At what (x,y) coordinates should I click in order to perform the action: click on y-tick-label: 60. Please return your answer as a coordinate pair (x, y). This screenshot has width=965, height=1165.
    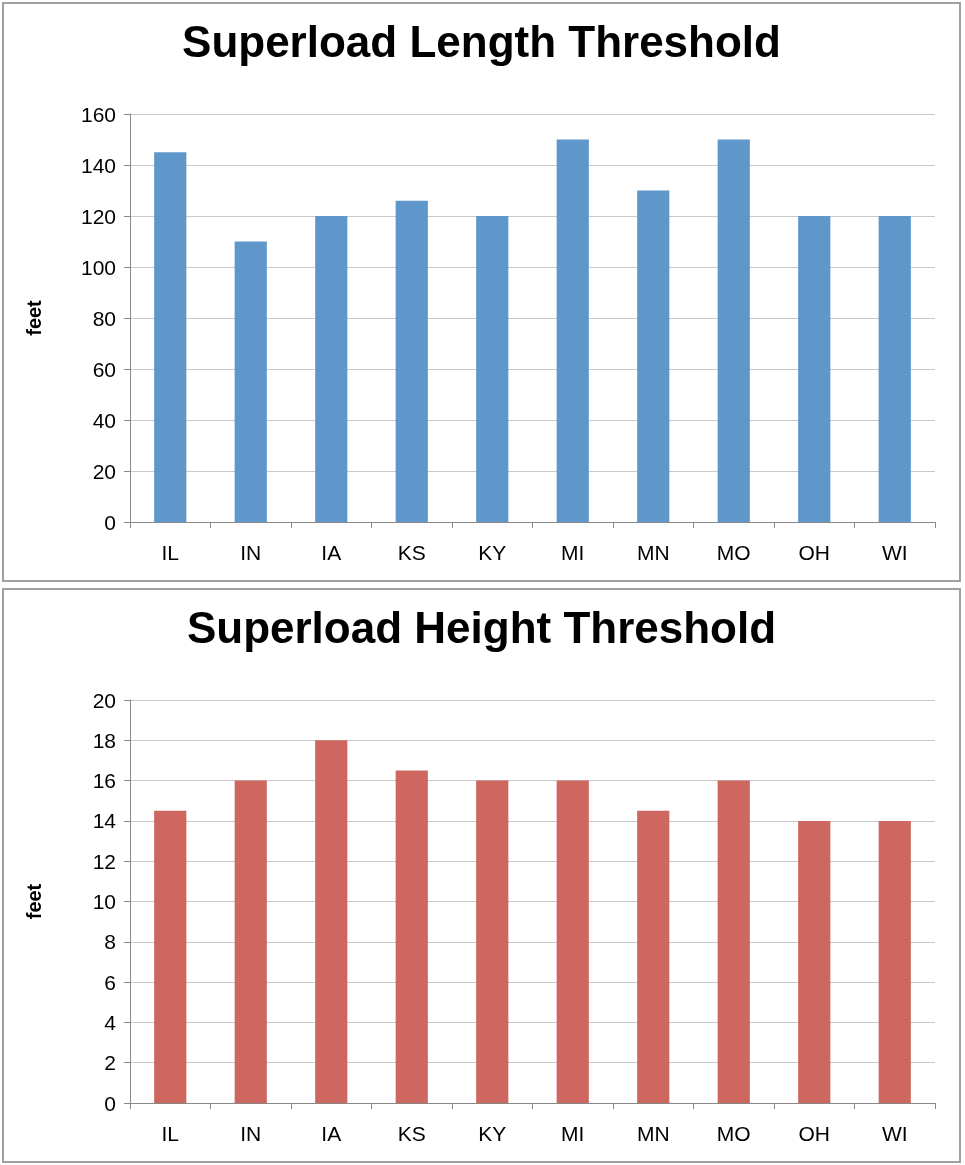
    Looking at the image, I should click on (104, 369).